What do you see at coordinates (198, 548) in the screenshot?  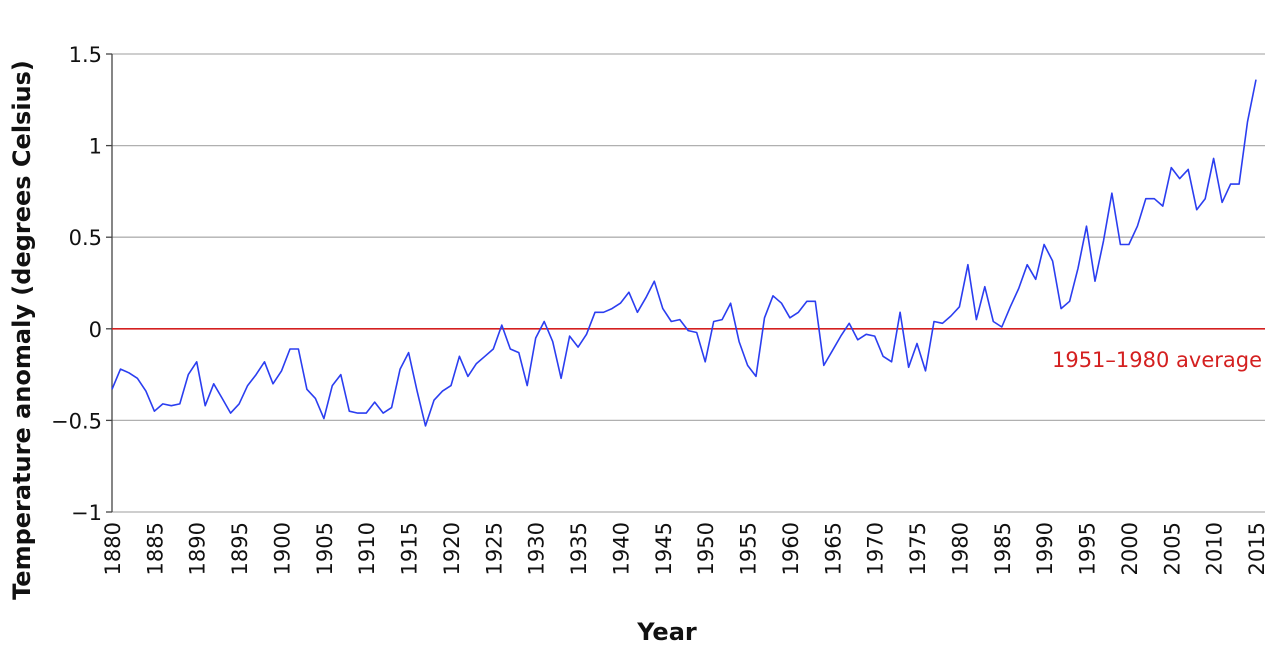 I see `x-tick-label: 1890` at bounding box center [198, 548].